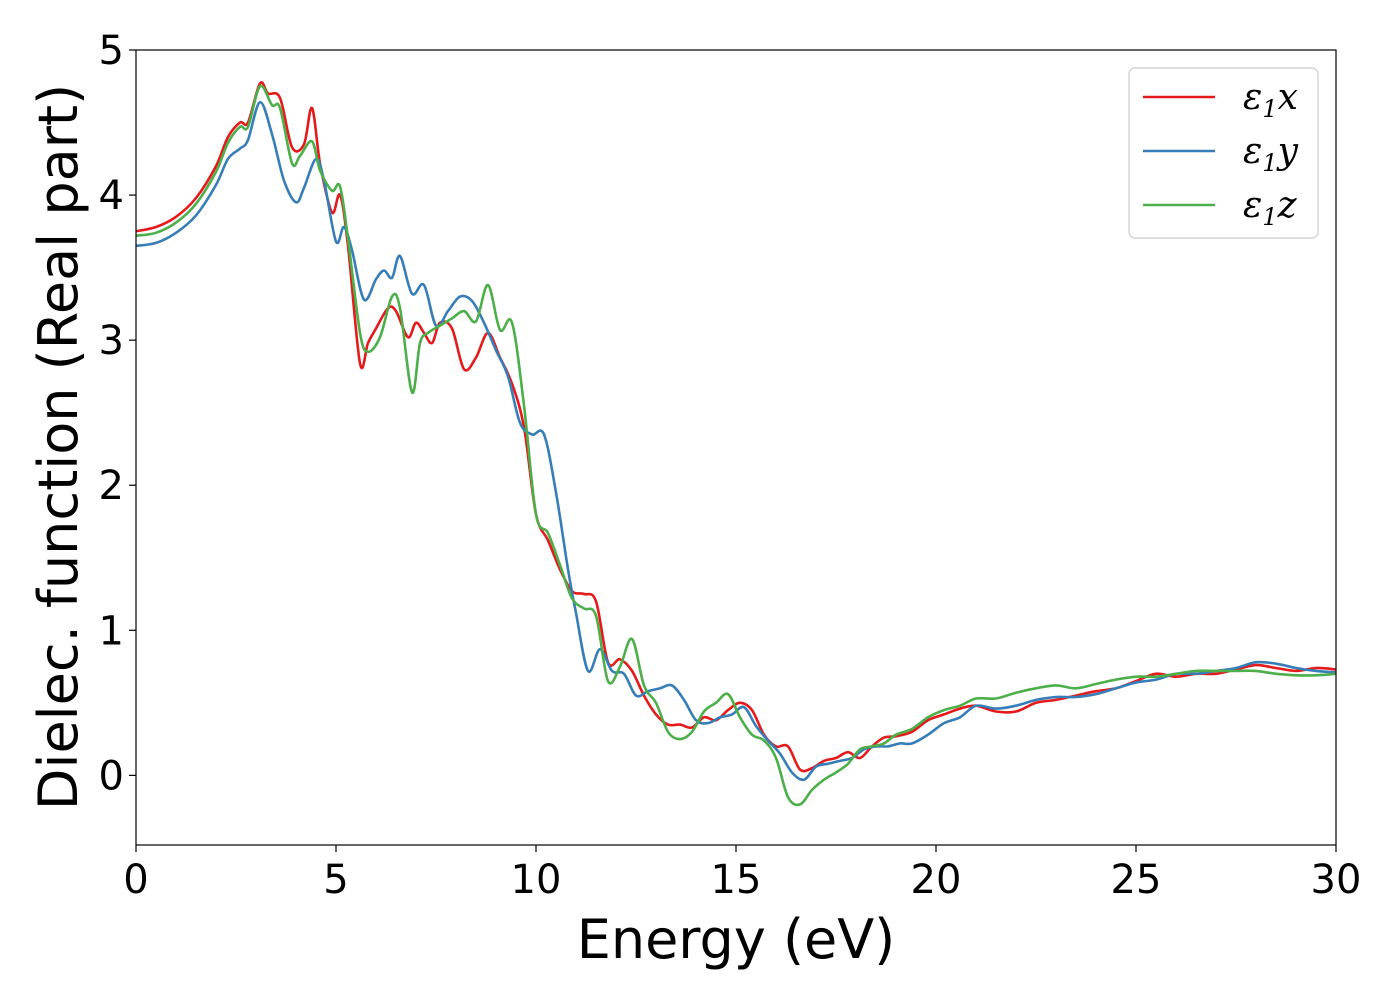 This screenshot has width=1400, height=1000. What do you see at coordinates (1270, 100) in the screenshot?
I see `legend-label-x: ε1x` at bounding box center [1270, 100].